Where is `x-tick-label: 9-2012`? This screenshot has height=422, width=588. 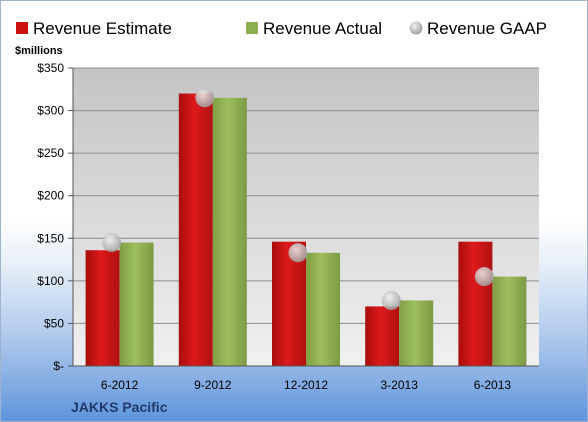 x-tick-label: 9-2012 is located at coordinates (213, 385).